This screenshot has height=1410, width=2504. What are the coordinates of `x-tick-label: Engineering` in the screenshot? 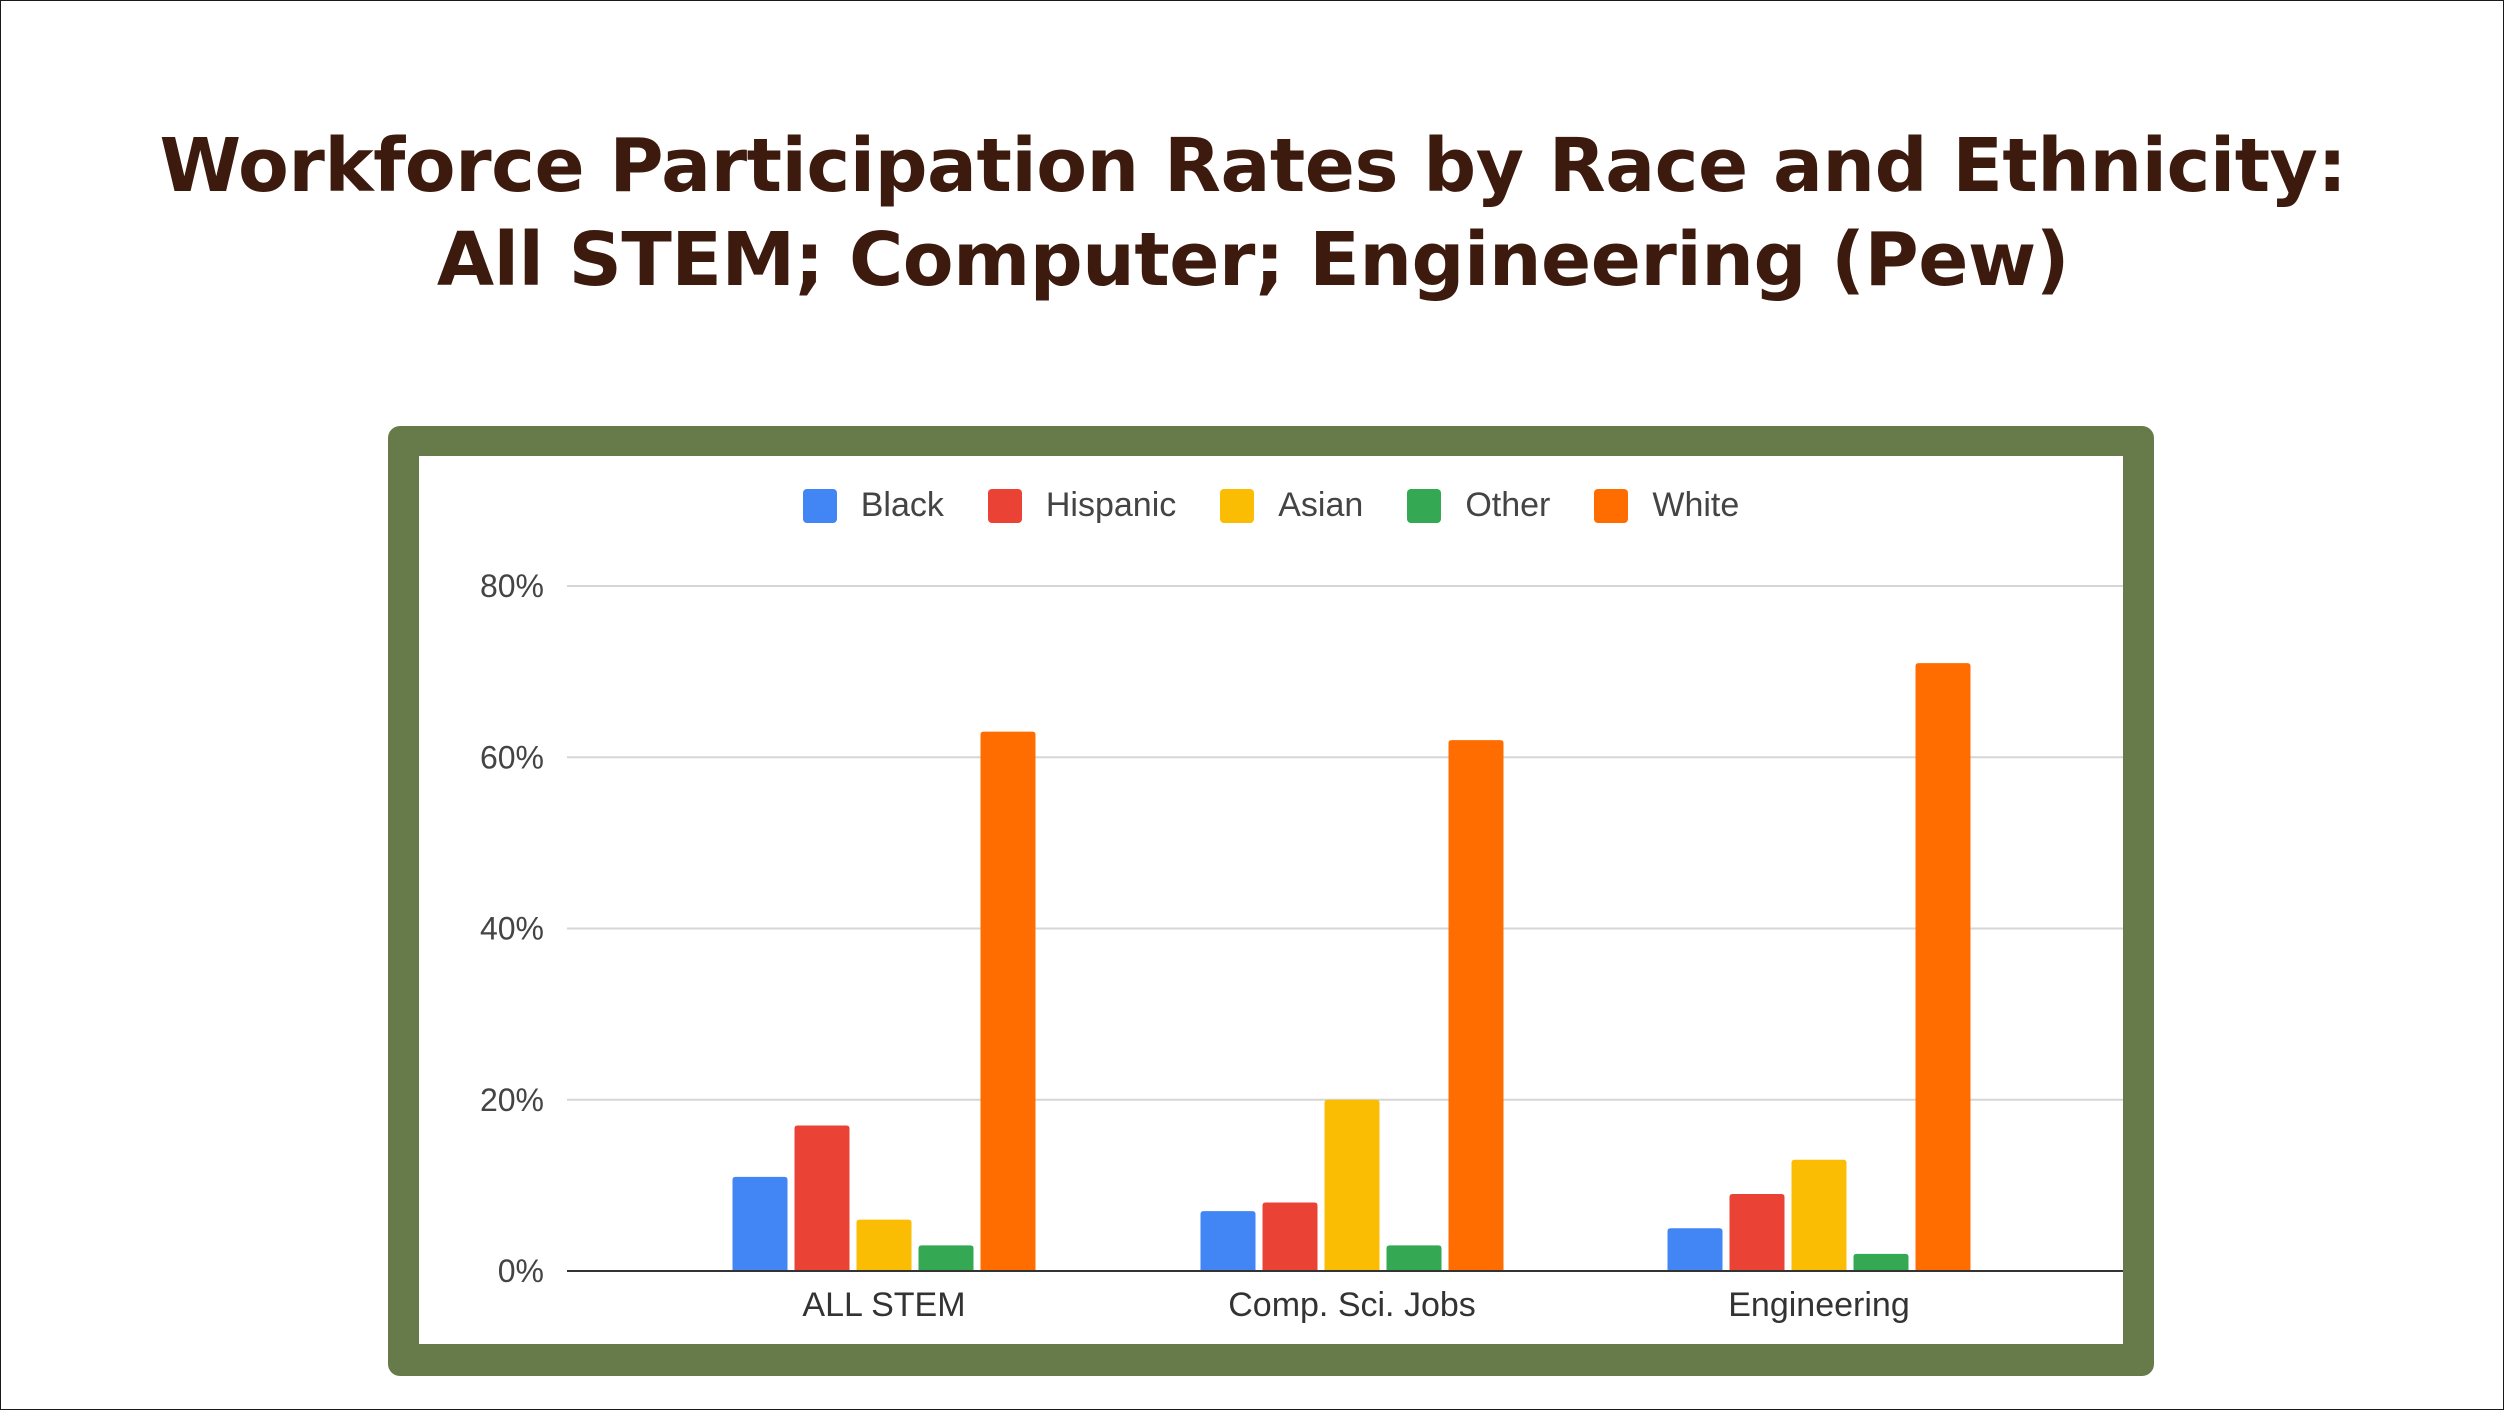 It's located at (1818, 1305).